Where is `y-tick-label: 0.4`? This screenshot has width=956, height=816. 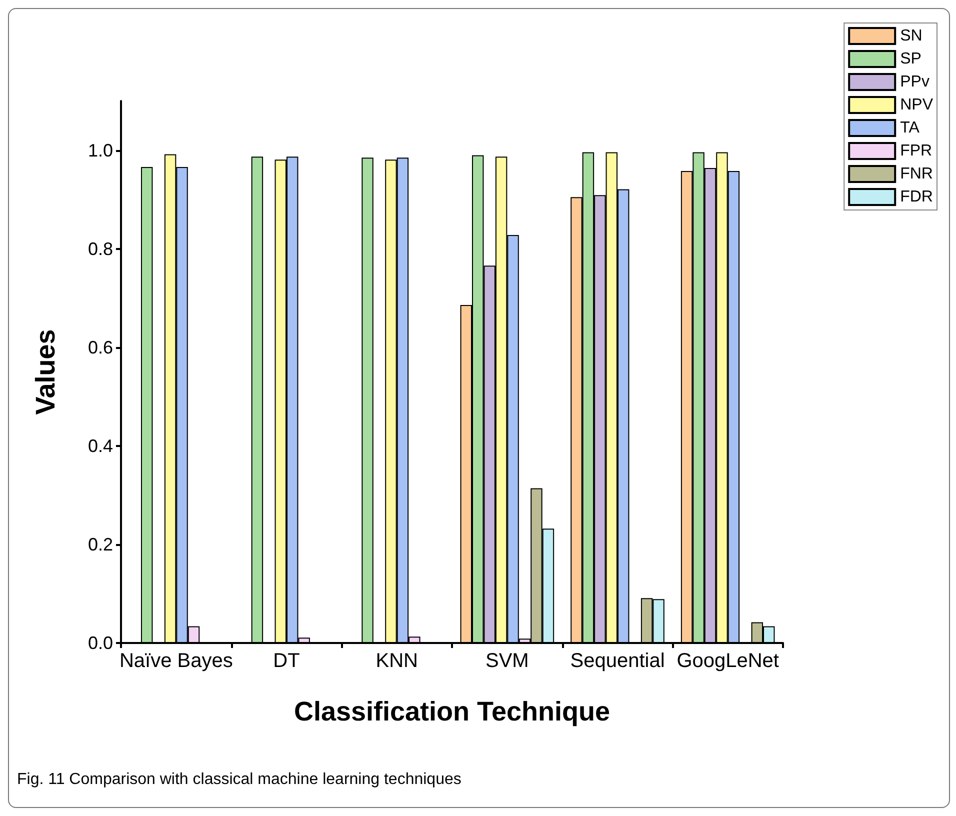
y-tick-label: 0.4 is located at coordinates (100, 446).